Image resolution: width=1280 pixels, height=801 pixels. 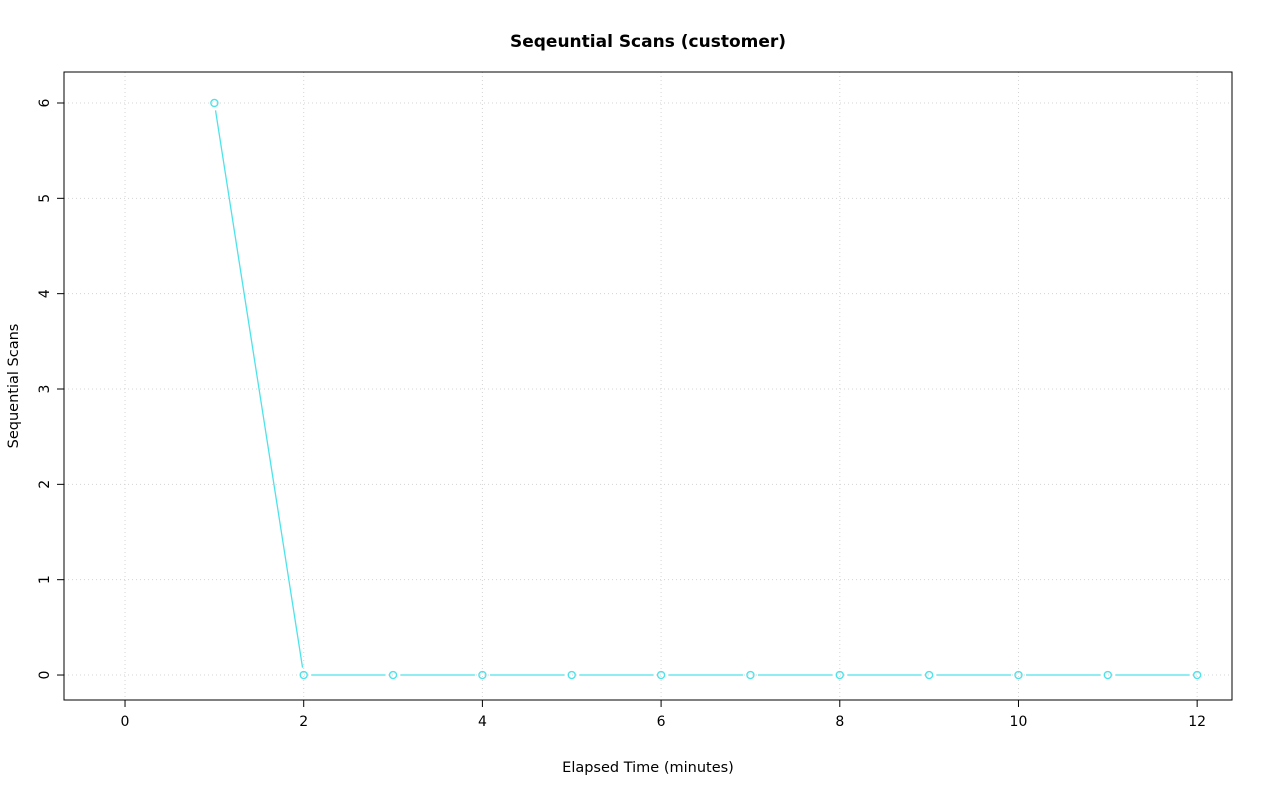 I want to click on y-tick-label: 5, so click(x=45, y=198).